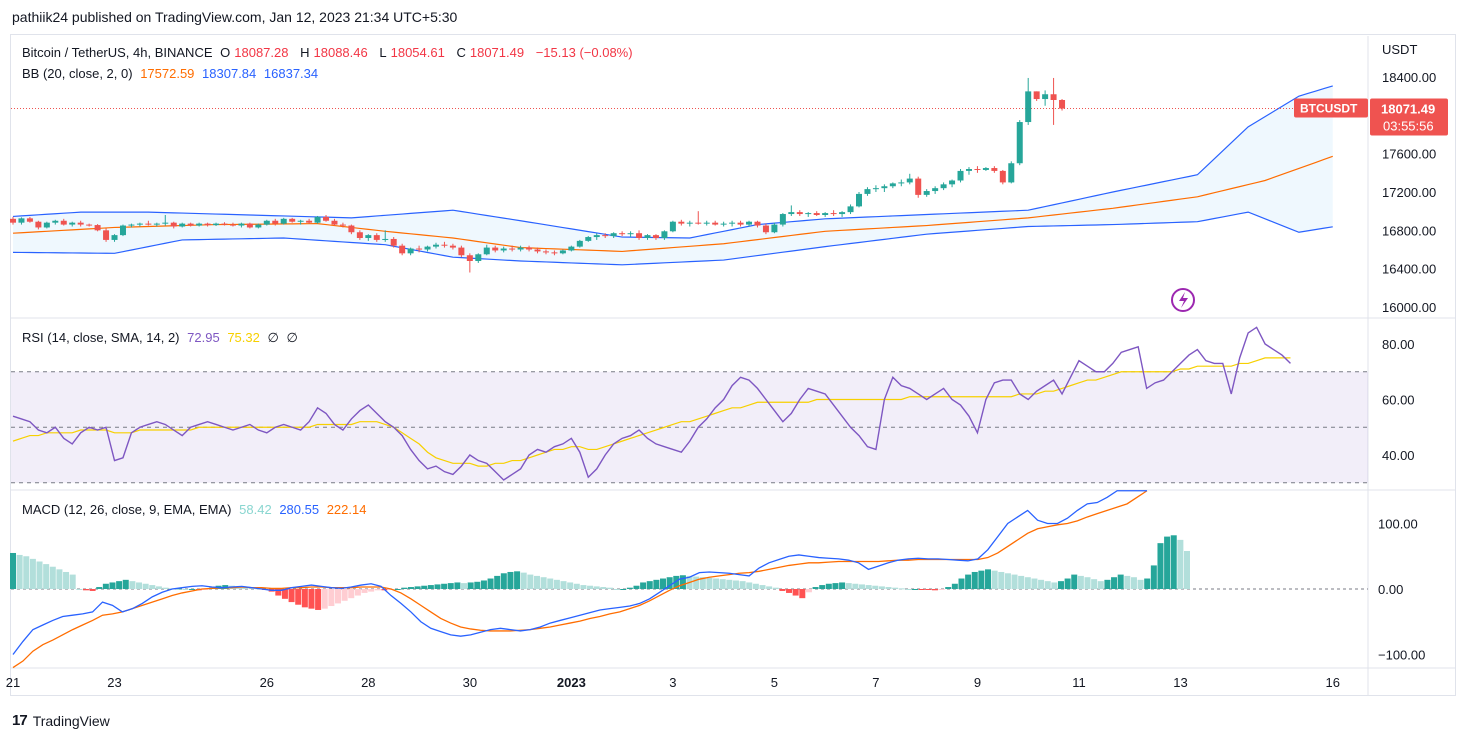 The height and width of the screenshot is (743, 1469). What do you see at coordinates (1398, 344) in the screenshot?
I see `rsi-axis-tick: 80.00` at bounding box center [1398, 344].